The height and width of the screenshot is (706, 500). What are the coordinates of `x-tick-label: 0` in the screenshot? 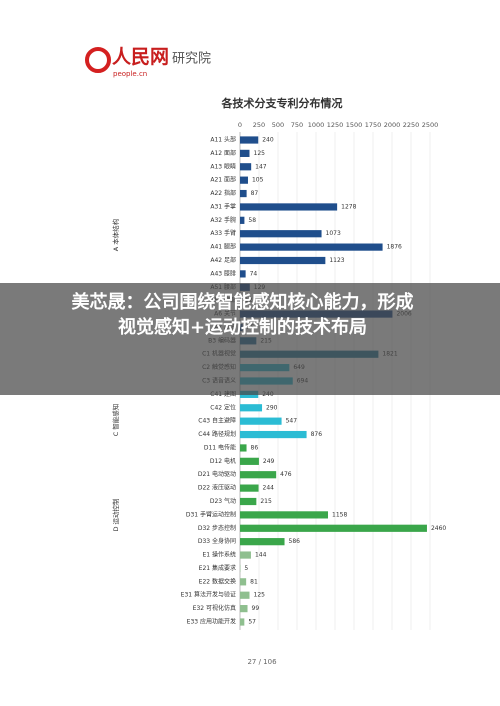 It's located at (240, 125).